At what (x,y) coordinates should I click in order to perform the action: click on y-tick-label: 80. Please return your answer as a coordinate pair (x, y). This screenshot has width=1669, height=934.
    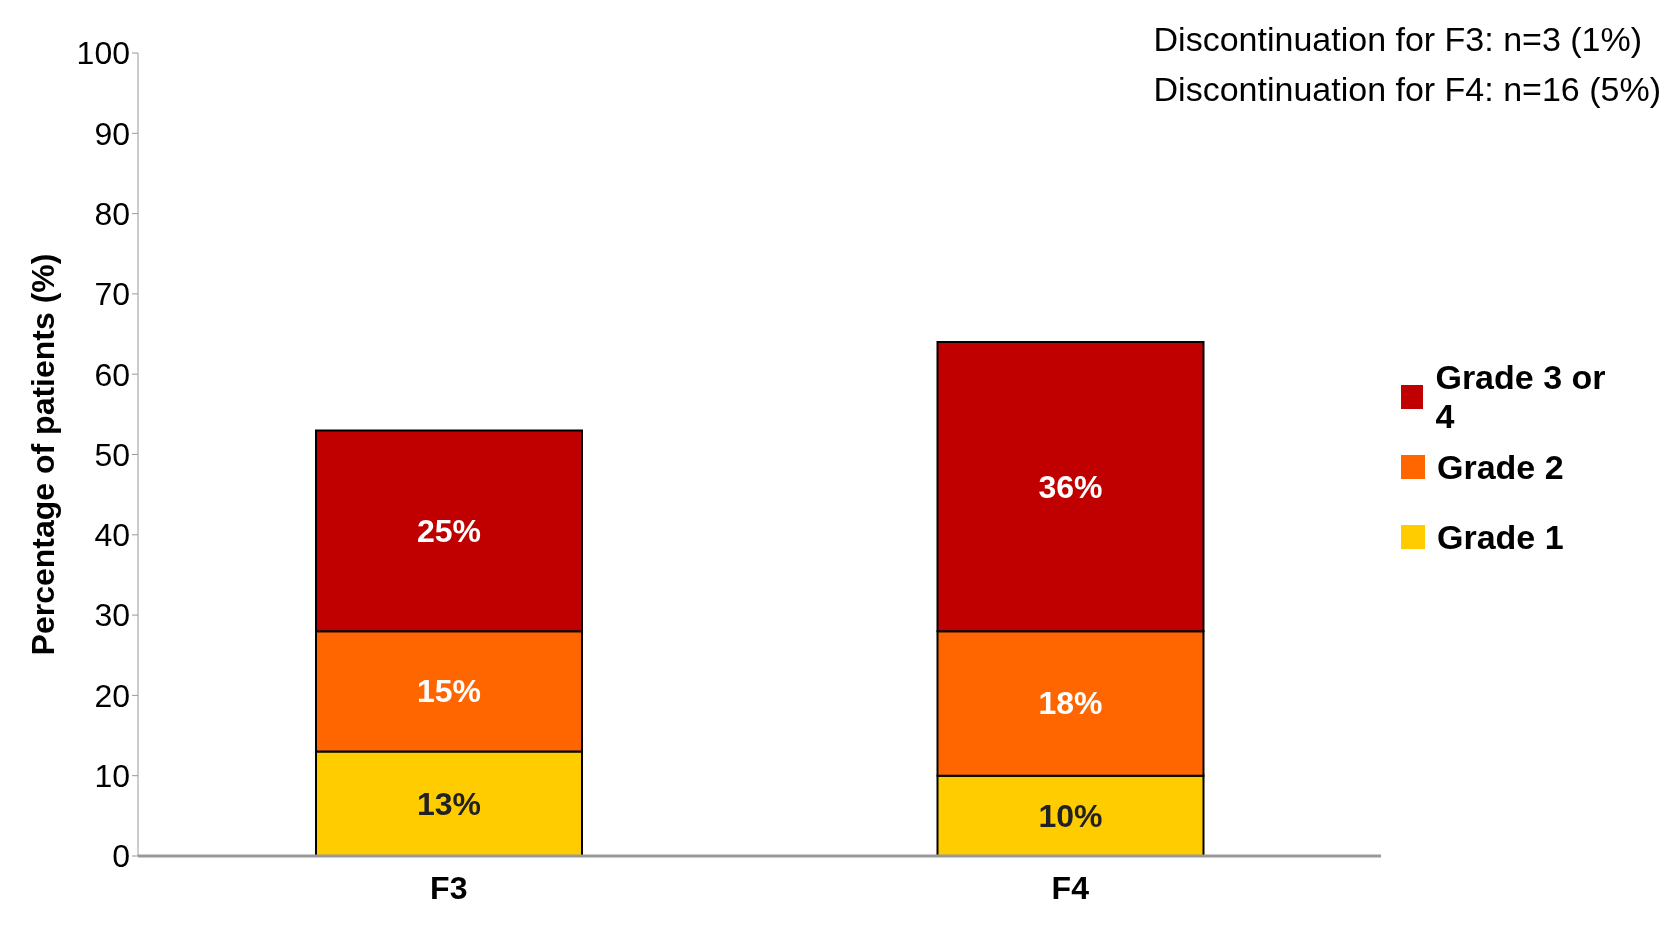
    Looking at the image, I should click on (112, 213).